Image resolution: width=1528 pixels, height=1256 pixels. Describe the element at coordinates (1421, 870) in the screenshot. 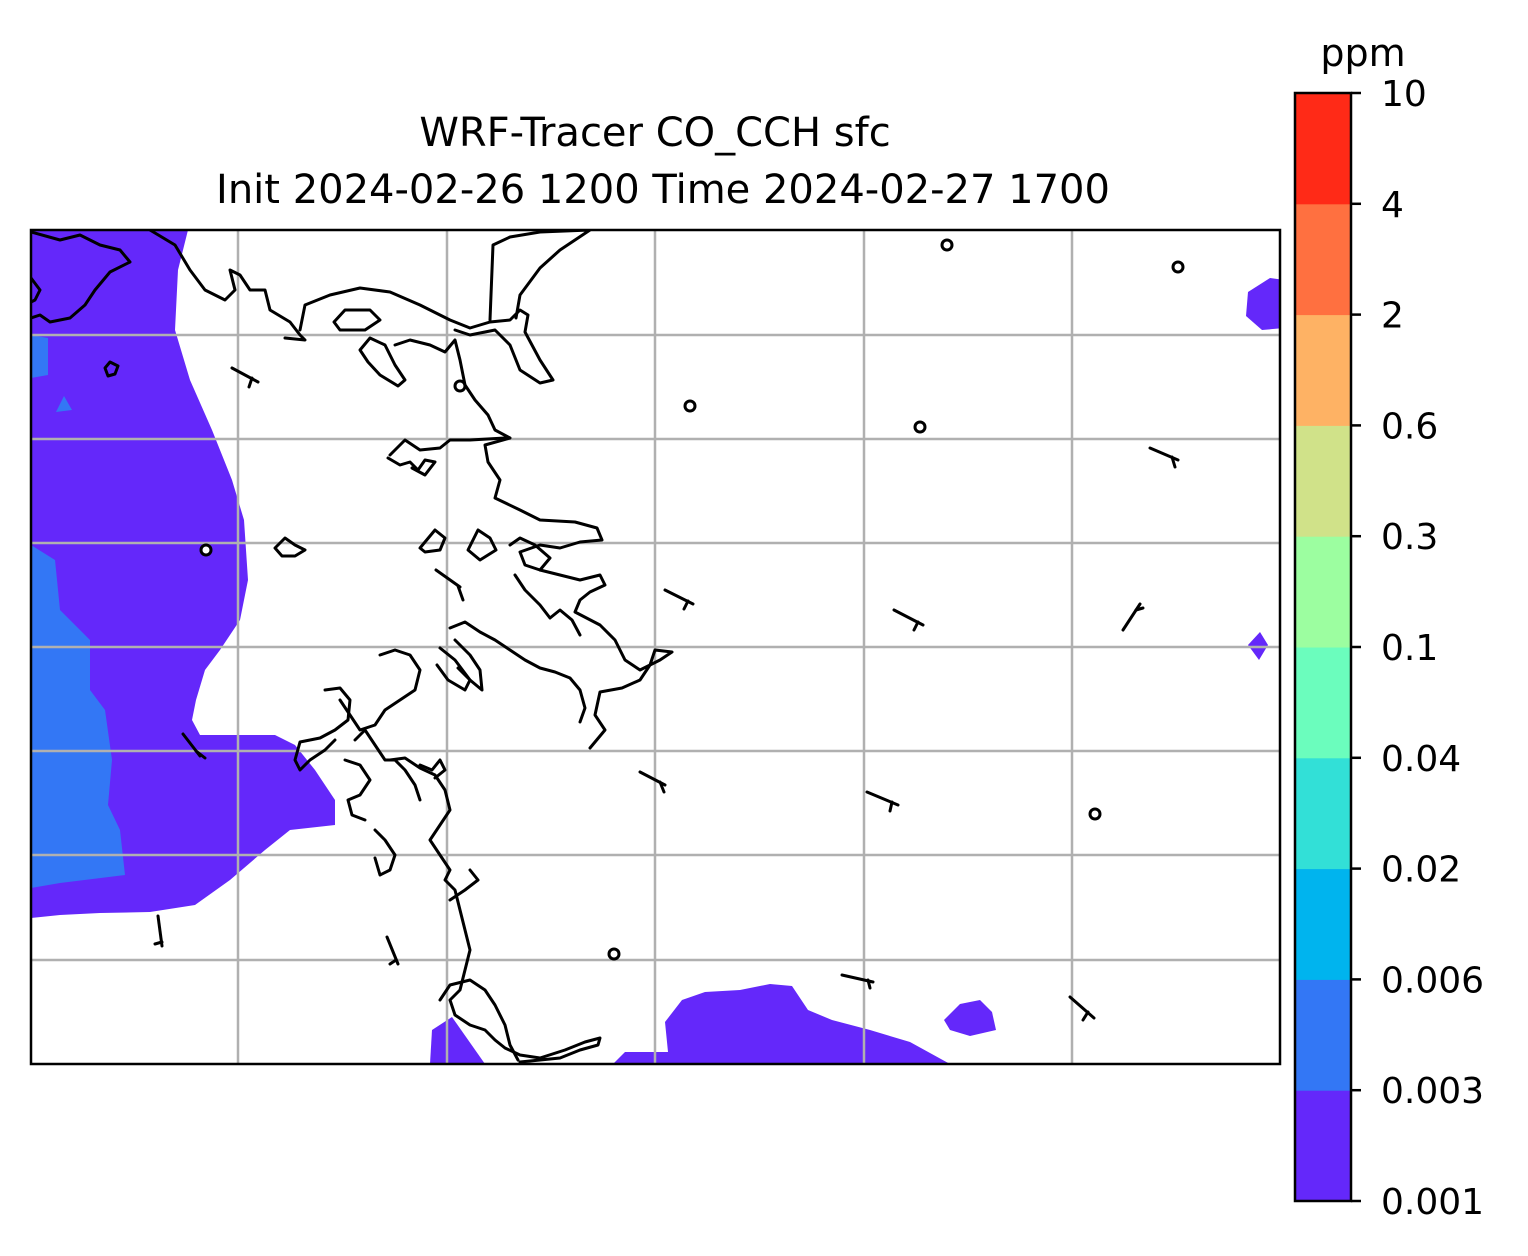

I see `colorbar-tick-label: 0.02` at that location.